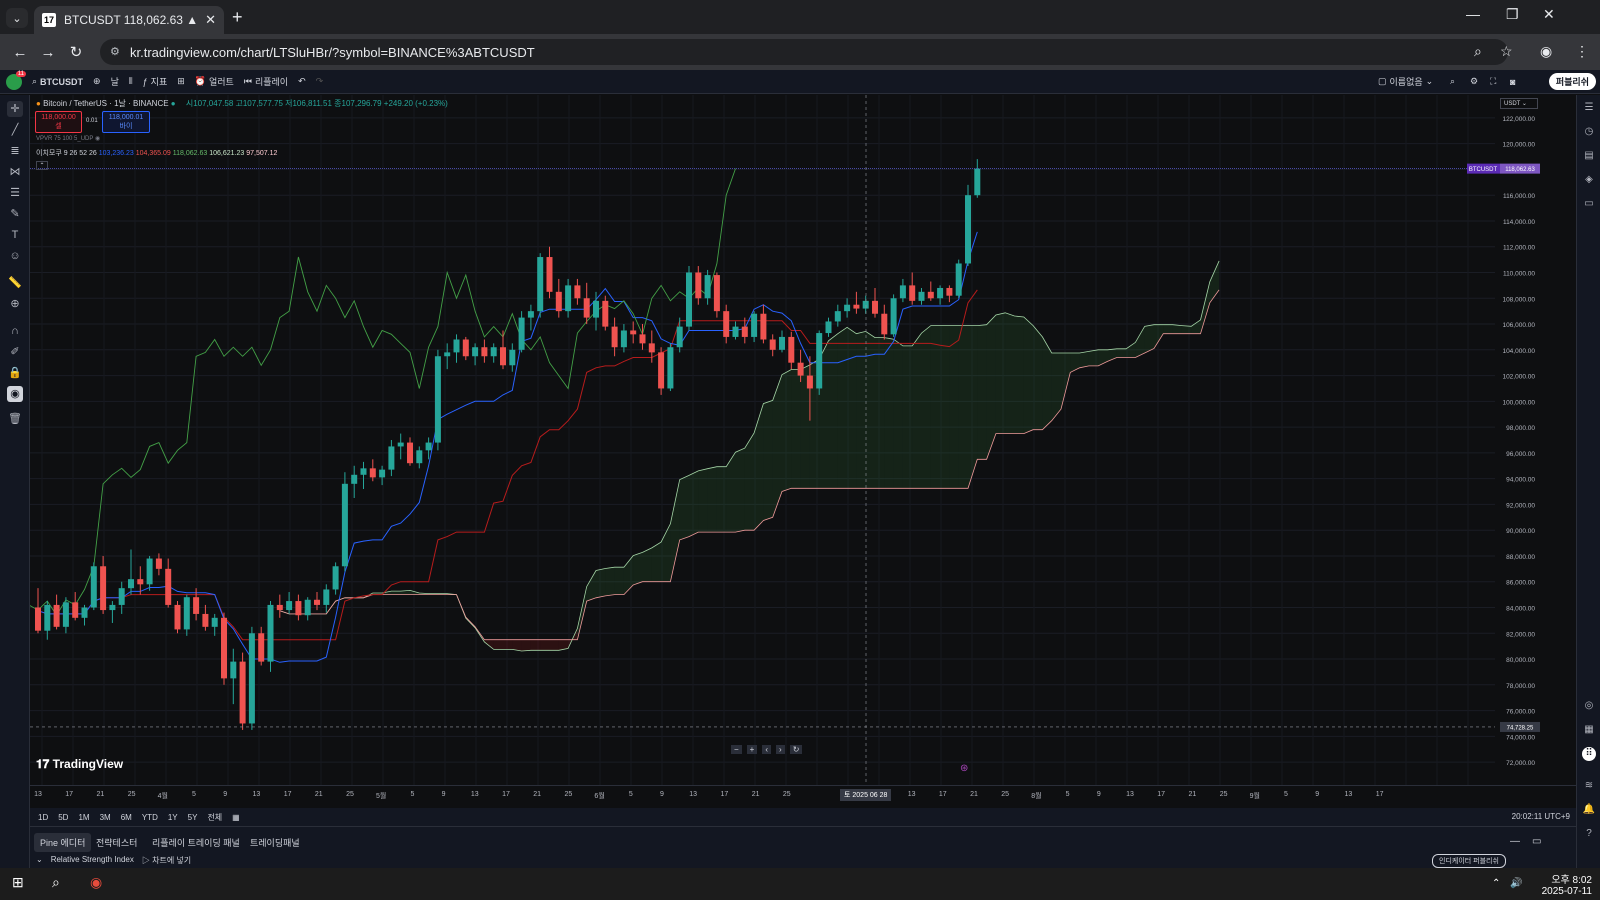 The width and height of the screenshot is (1600, 900). I want to click on tab-pine-editor: Pine 에디터, so click(63, 842).